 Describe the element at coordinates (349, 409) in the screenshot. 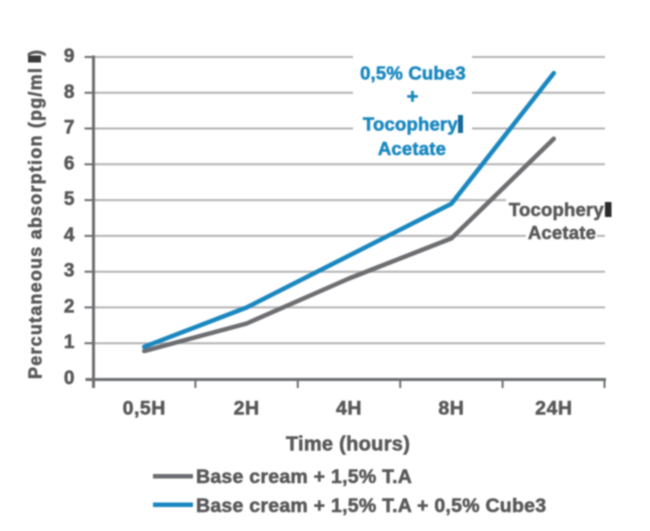

I see `svg-text: 4H` at that location.